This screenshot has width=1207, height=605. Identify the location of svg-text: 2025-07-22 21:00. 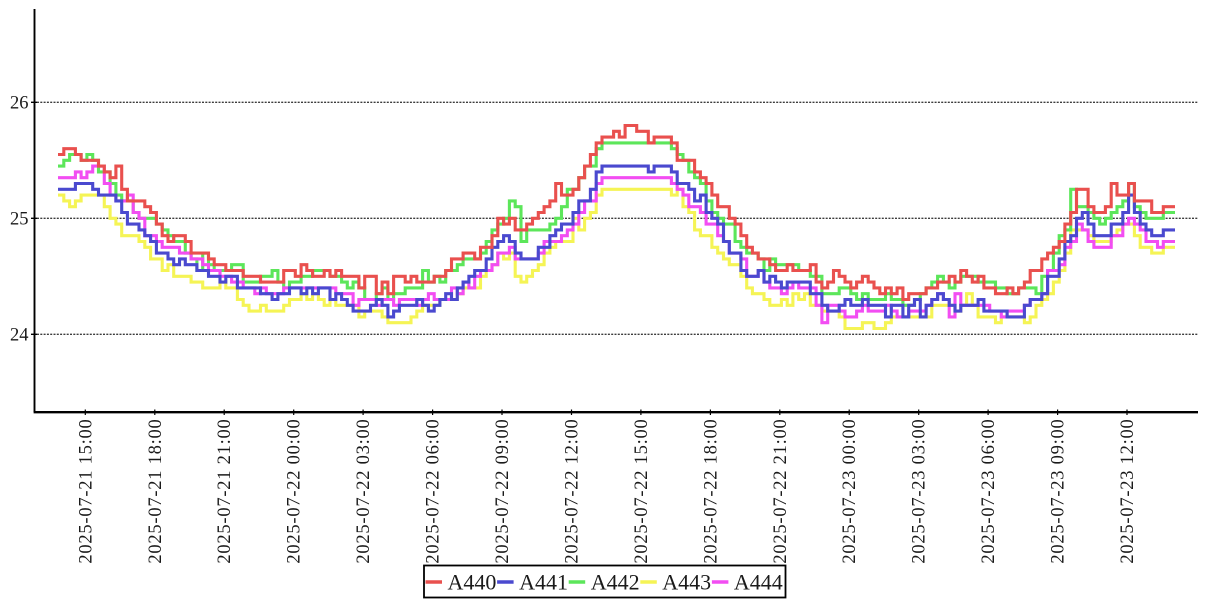
(781, 491).